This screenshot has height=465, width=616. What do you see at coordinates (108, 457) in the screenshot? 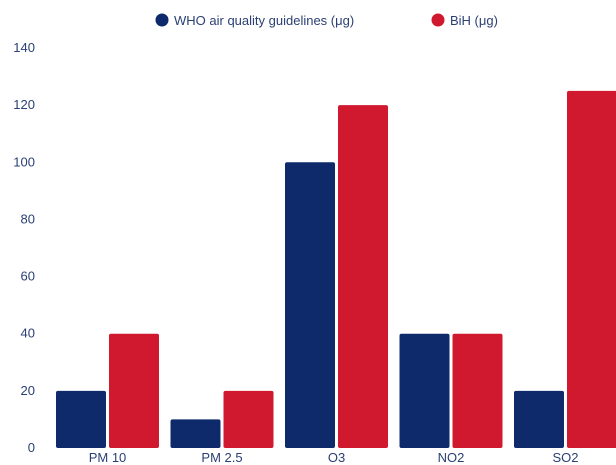
I see `x-tick-label-0: PM 10` at bounding box center [108, 457].